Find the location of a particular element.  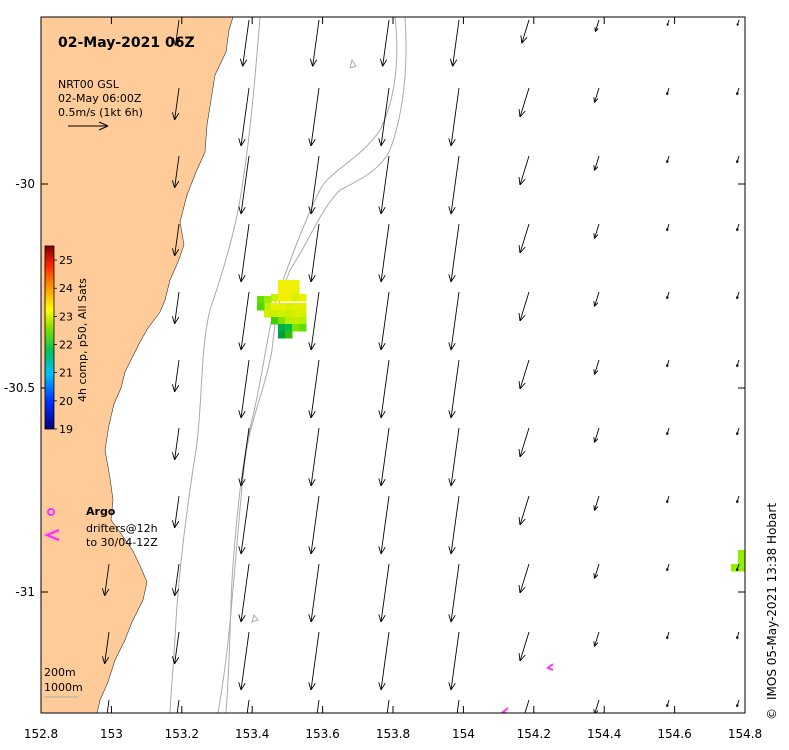

colorbar-tick-label: 19 is located at coordinates (66, 429).